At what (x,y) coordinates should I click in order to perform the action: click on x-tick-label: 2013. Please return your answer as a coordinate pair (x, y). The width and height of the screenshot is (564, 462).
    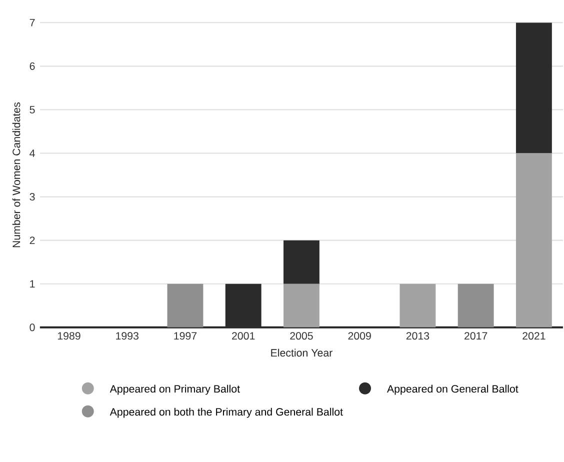
    Looking at the image, I should click on (418, 336).